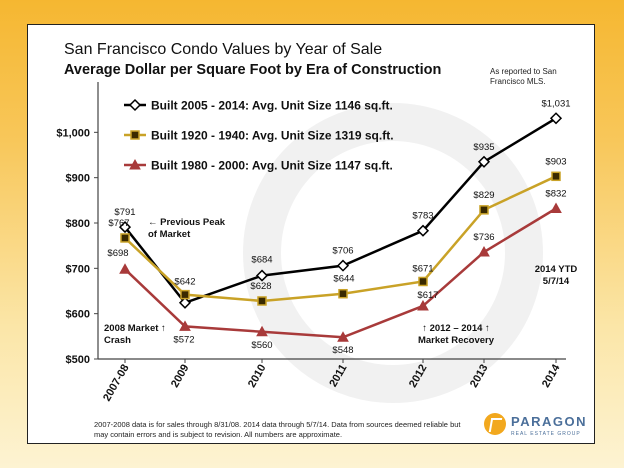 The image size is (624, 468). I want to click on annotation-0-line-1: of Market, so click(169, 234).